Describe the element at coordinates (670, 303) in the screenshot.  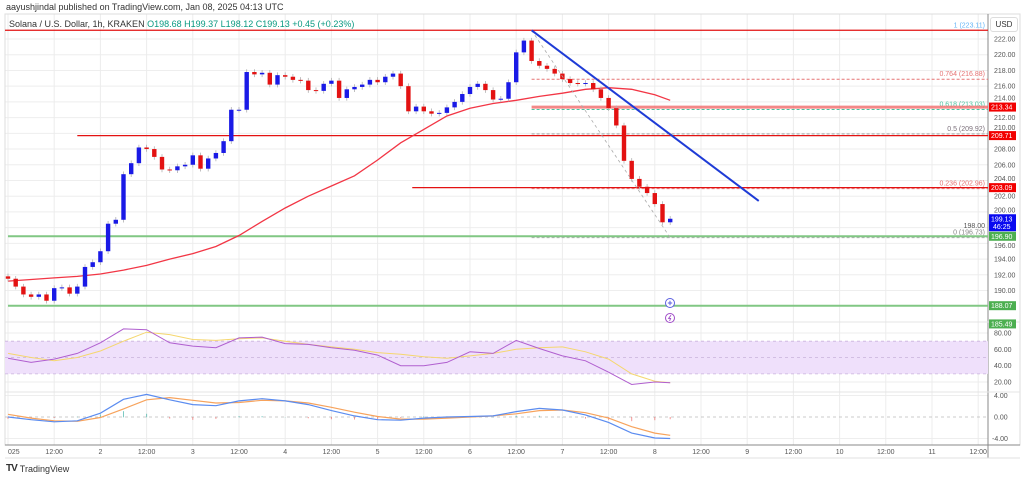
I see `plus-circle-icon` at that location.